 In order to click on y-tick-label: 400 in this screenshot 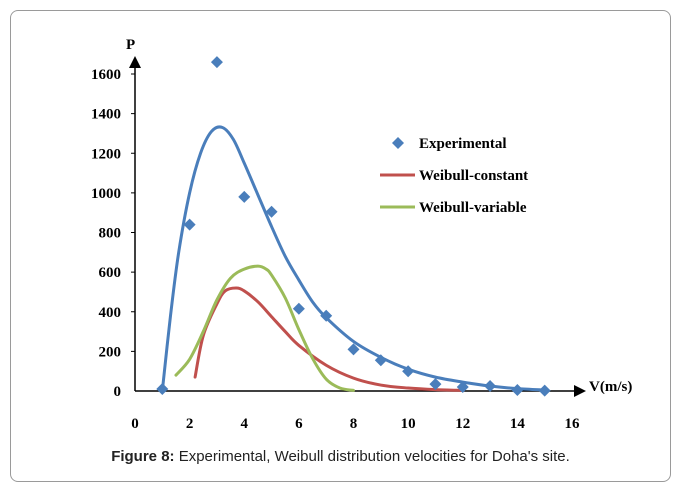, I will do `click(110, 313)`.